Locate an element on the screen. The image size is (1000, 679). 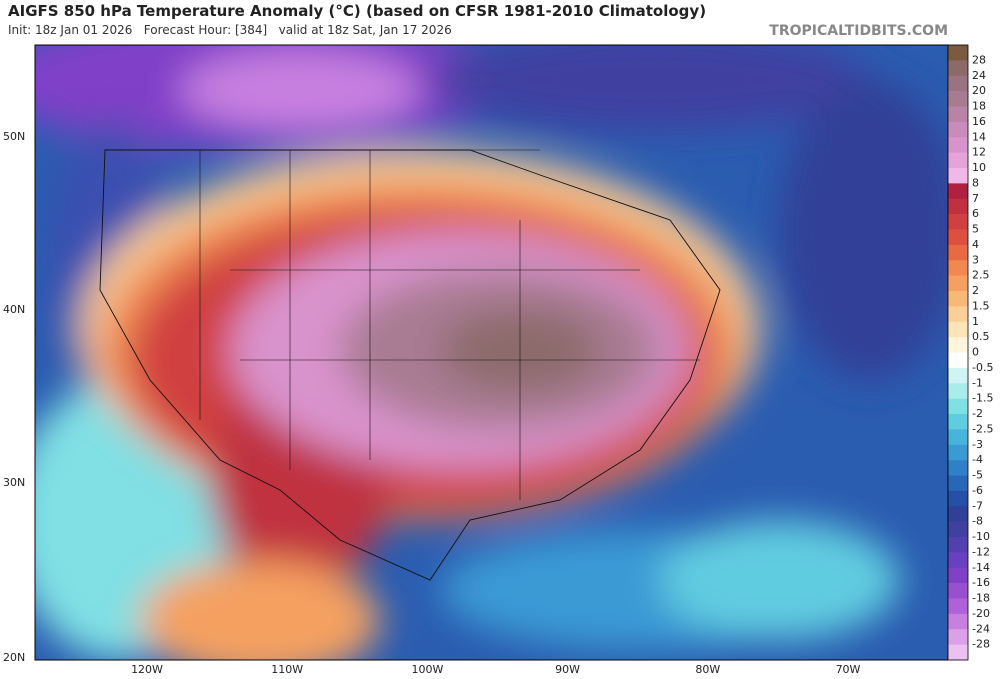
colorbar-label: 0 is located at coordinates (975, 352).